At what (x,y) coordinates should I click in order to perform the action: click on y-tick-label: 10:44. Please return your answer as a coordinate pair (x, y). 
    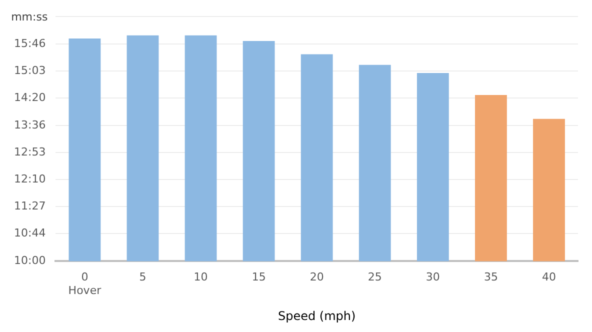
    Looking at the image, I should click on (30, 233).